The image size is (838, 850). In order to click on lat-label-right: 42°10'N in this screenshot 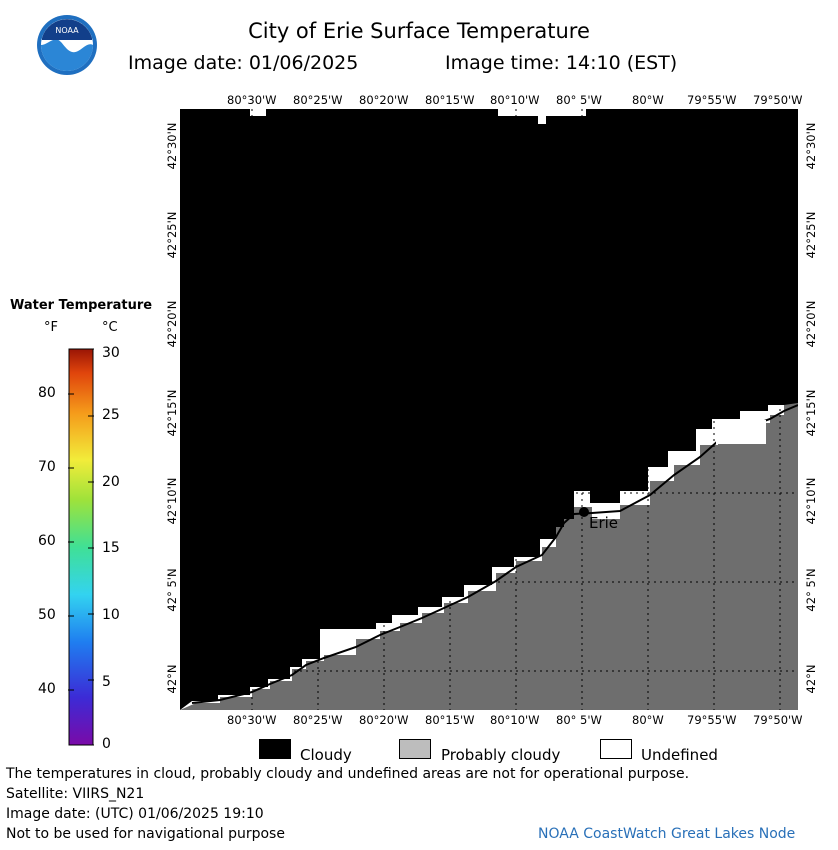, I will do `click(811, 501)`.